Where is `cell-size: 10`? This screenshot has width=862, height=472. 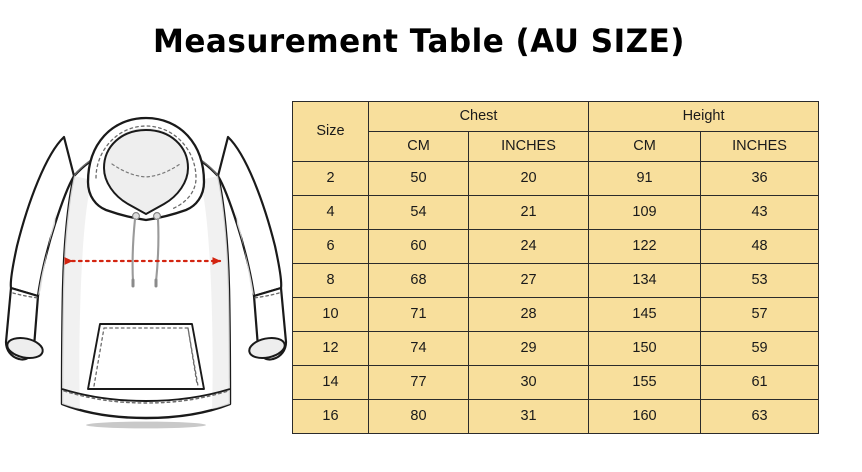 cell-size: 10 is located at coordinates (330, 314).